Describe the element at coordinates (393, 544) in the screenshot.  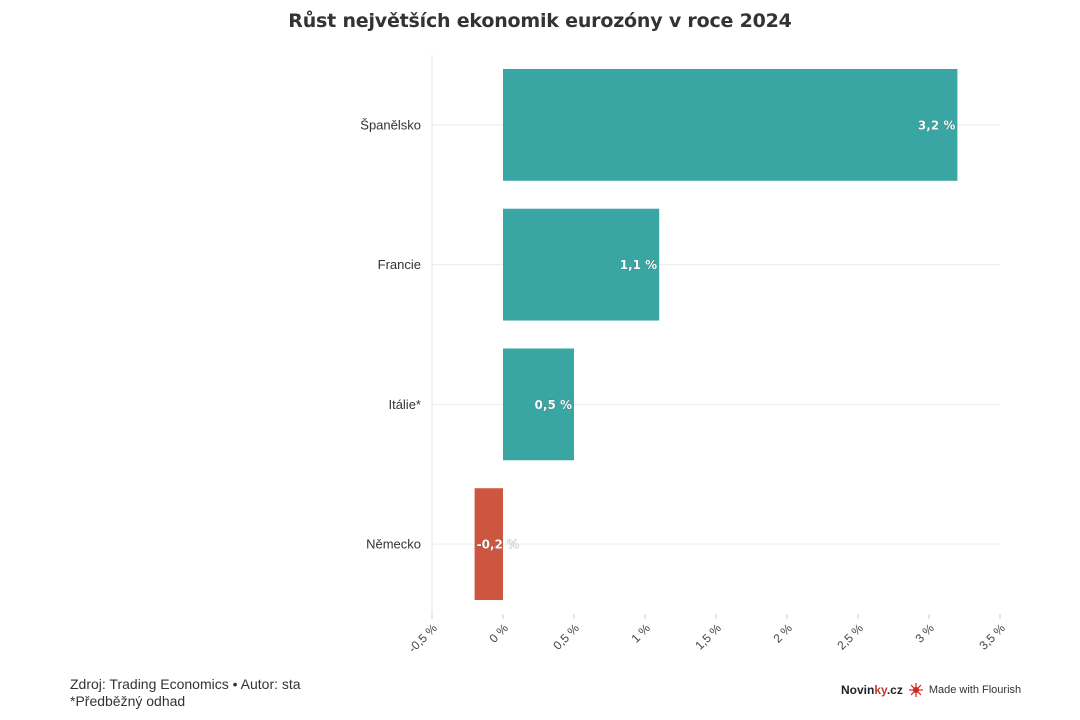
I see `category-label: Německo` at that location.